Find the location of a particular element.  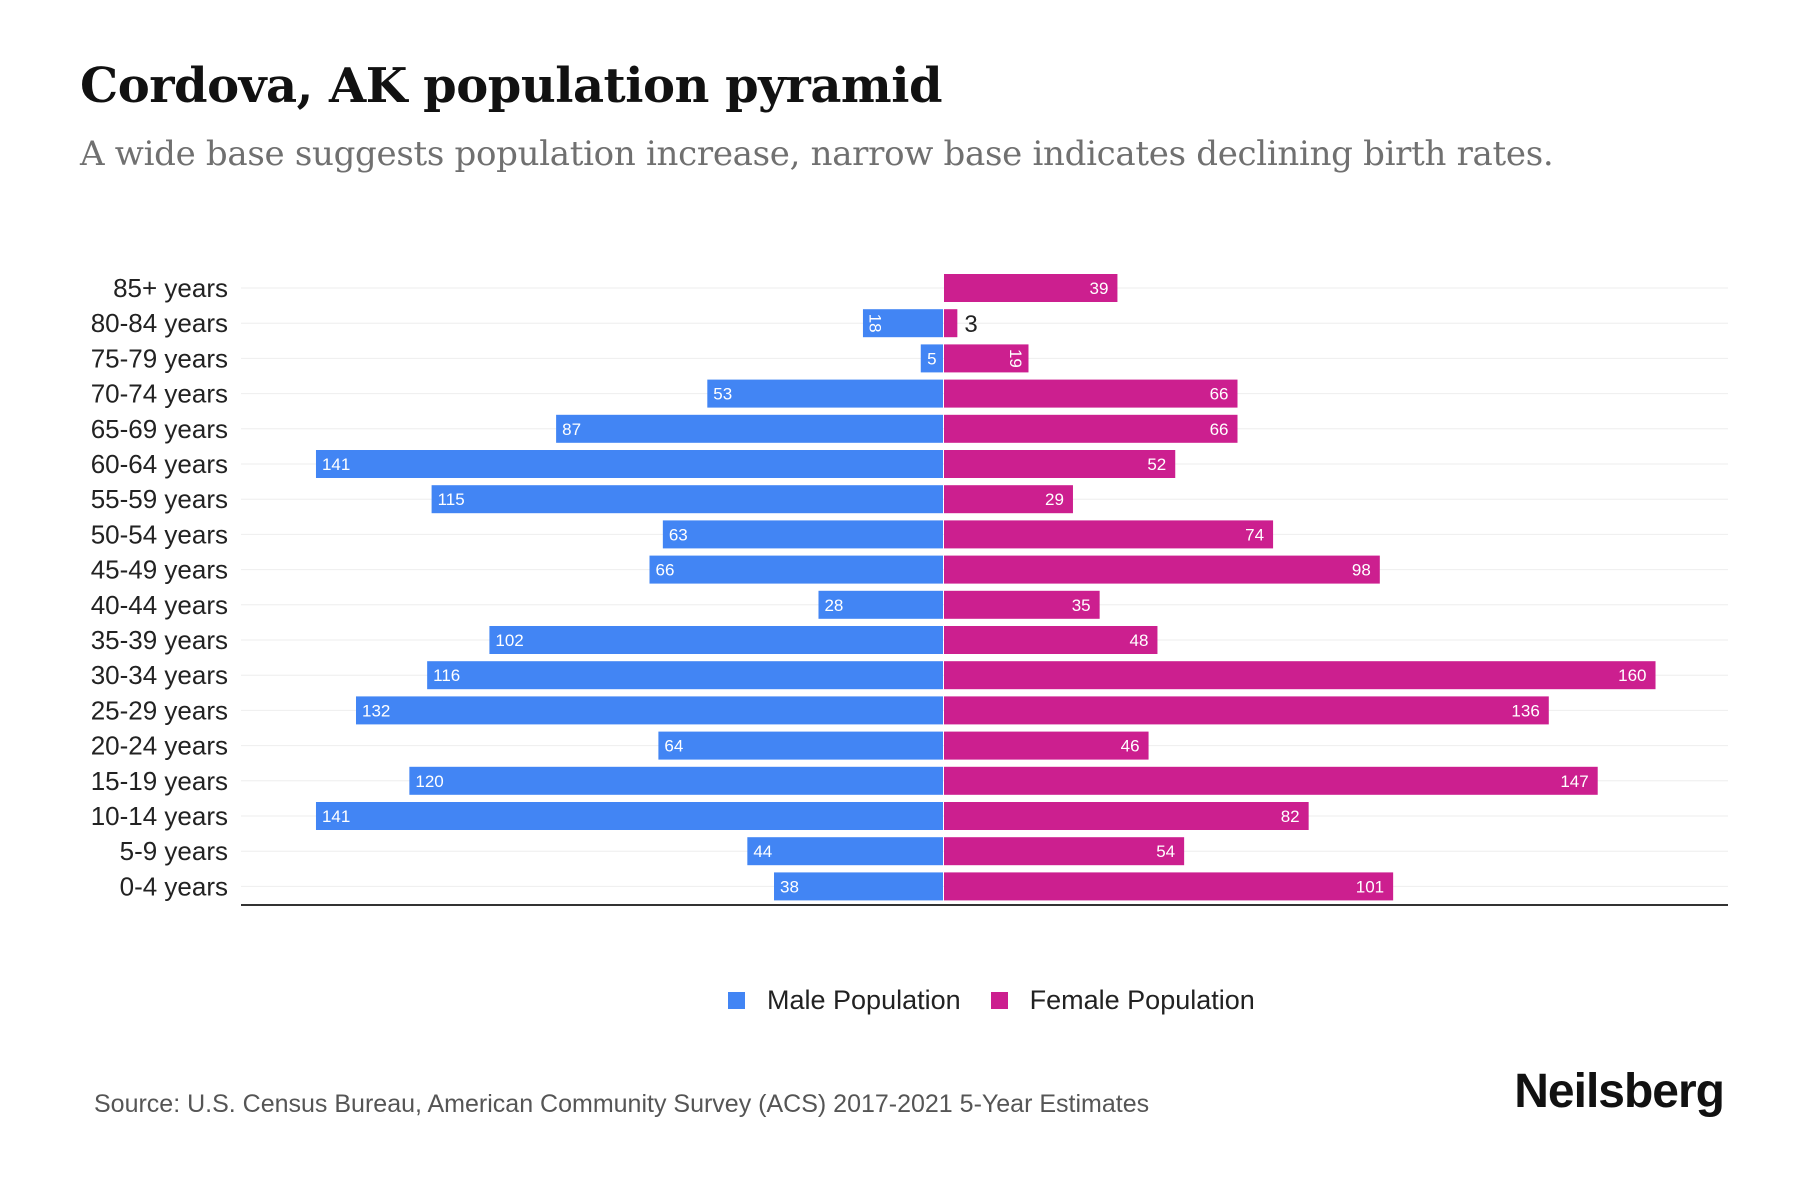

category-label: 75-79 years is located at coordinates (159, 358).